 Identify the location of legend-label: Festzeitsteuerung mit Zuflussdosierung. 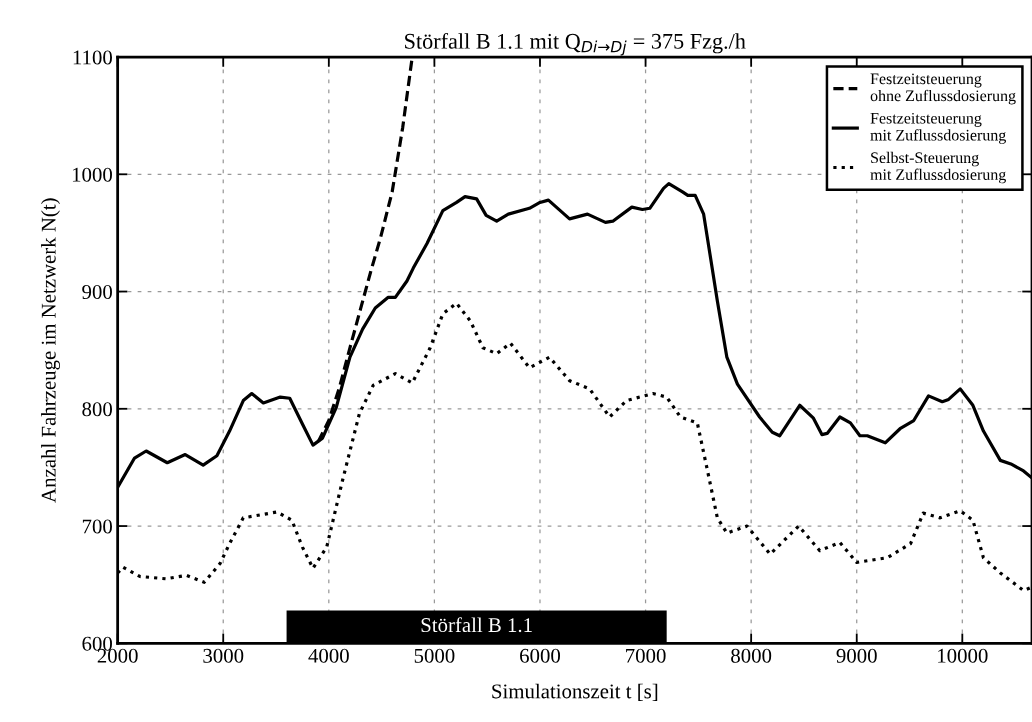
(938, 128).